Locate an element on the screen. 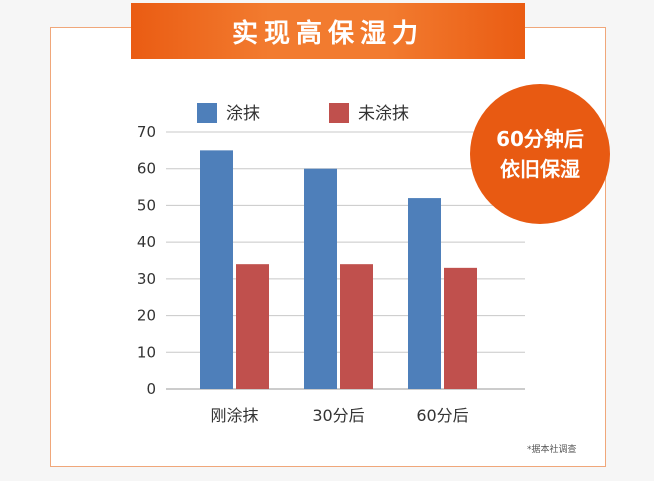  banner-title: 实现高保湿力 is located at coordinates (328, 31).